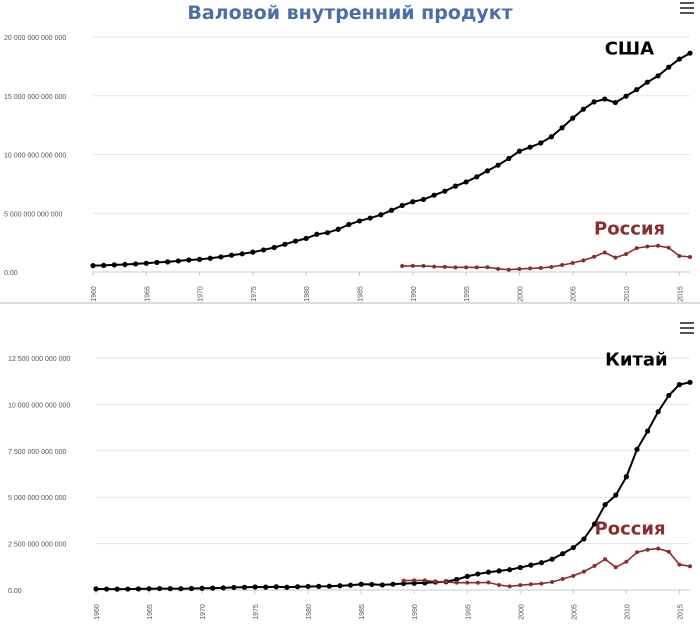 Image resolution: width=700 pixels, height=625 pixels. I want to click on x-tick-label: 2010, so click(627, 612).